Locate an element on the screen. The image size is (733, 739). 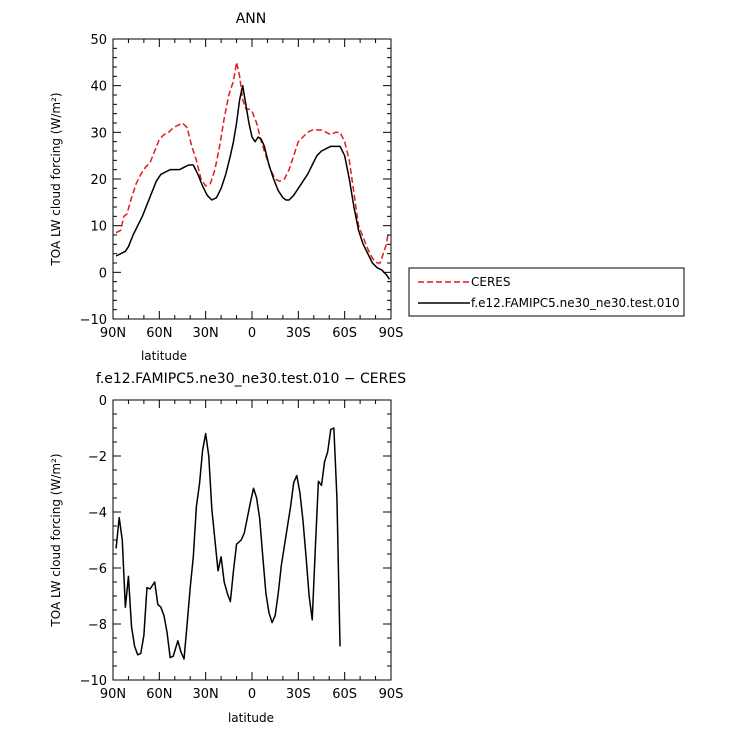
legend: CERES f.e12.FAMIPC5.ne30_ne30.test.010 is located at coordinates (546, 292).